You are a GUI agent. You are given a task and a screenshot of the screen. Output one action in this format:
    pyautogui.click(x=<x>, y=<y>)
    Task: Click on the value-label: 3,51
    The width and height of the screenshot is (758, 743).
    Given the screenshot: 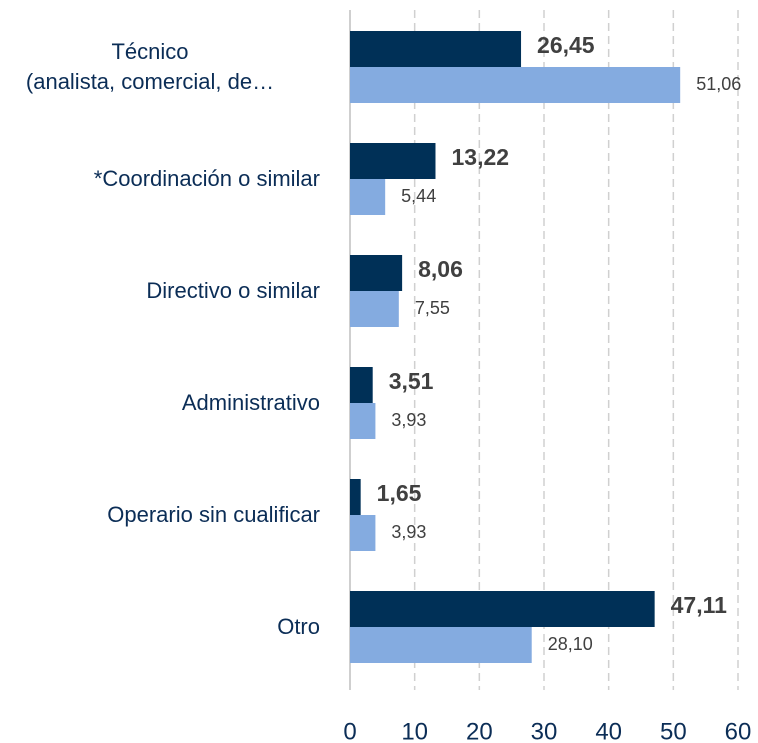 What is the action you would take?
    pyautogui.click(x=411, y=381)
    